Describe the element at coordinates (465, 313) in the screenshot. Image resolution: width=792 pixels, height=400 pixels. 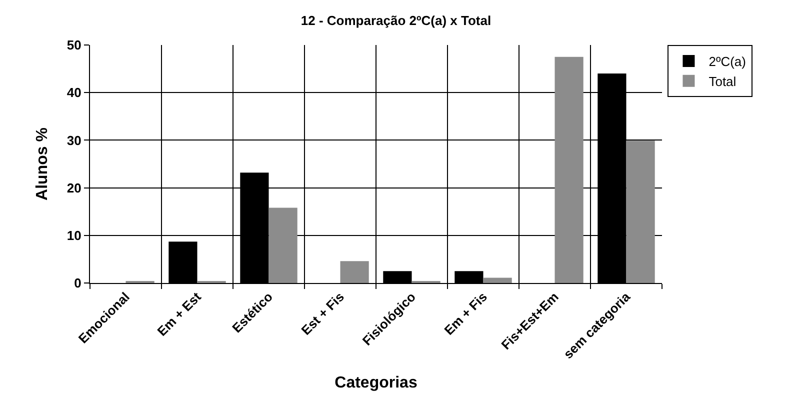
I see `x-tick-label: Em + Fis` at that location.